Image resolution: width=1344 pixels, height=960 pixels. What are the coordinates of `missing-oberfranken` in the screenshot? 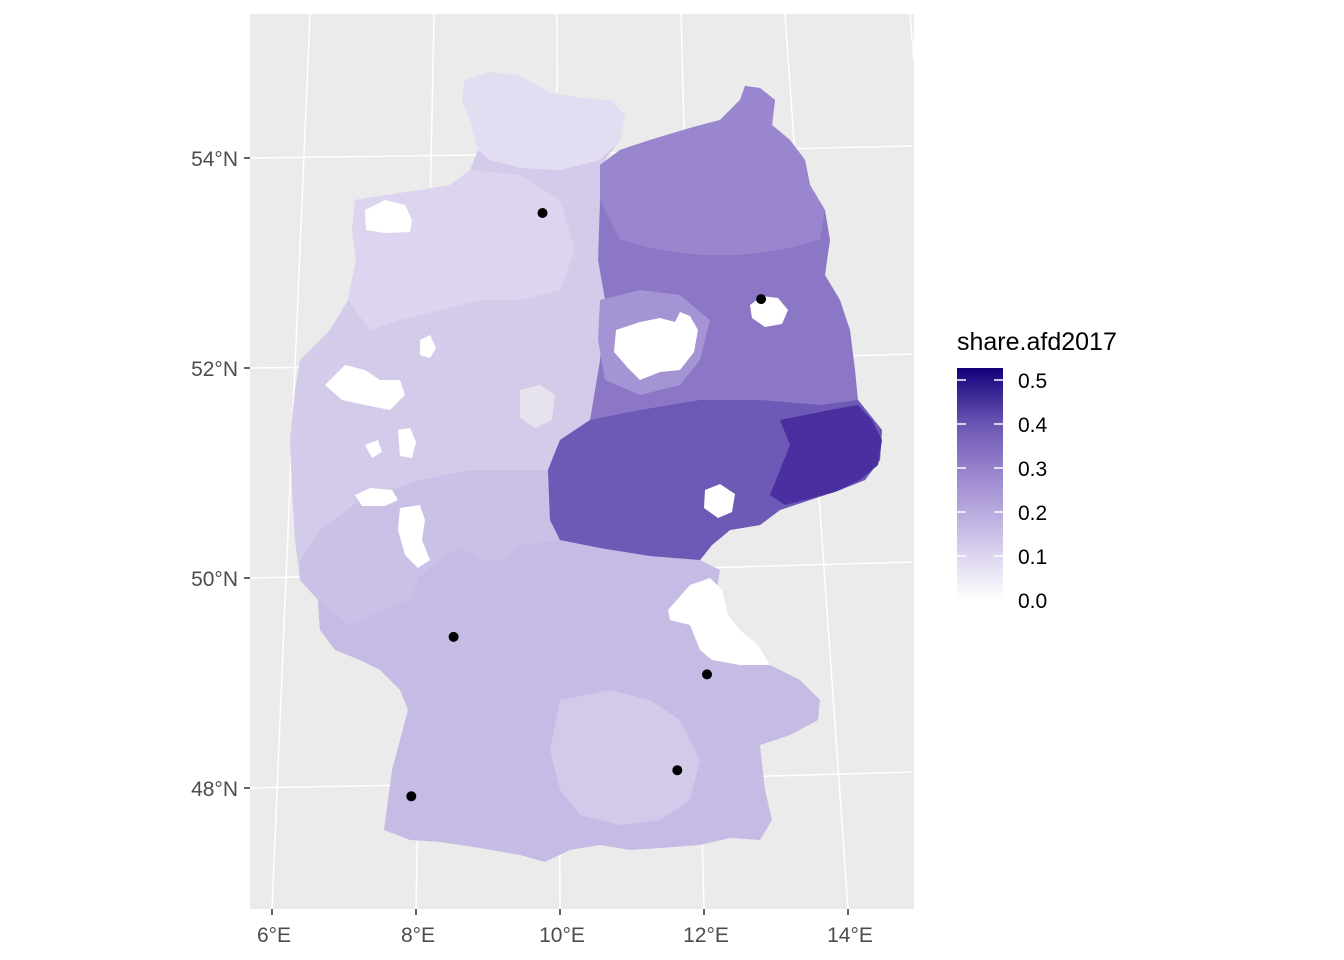 It's located at (719, 621).